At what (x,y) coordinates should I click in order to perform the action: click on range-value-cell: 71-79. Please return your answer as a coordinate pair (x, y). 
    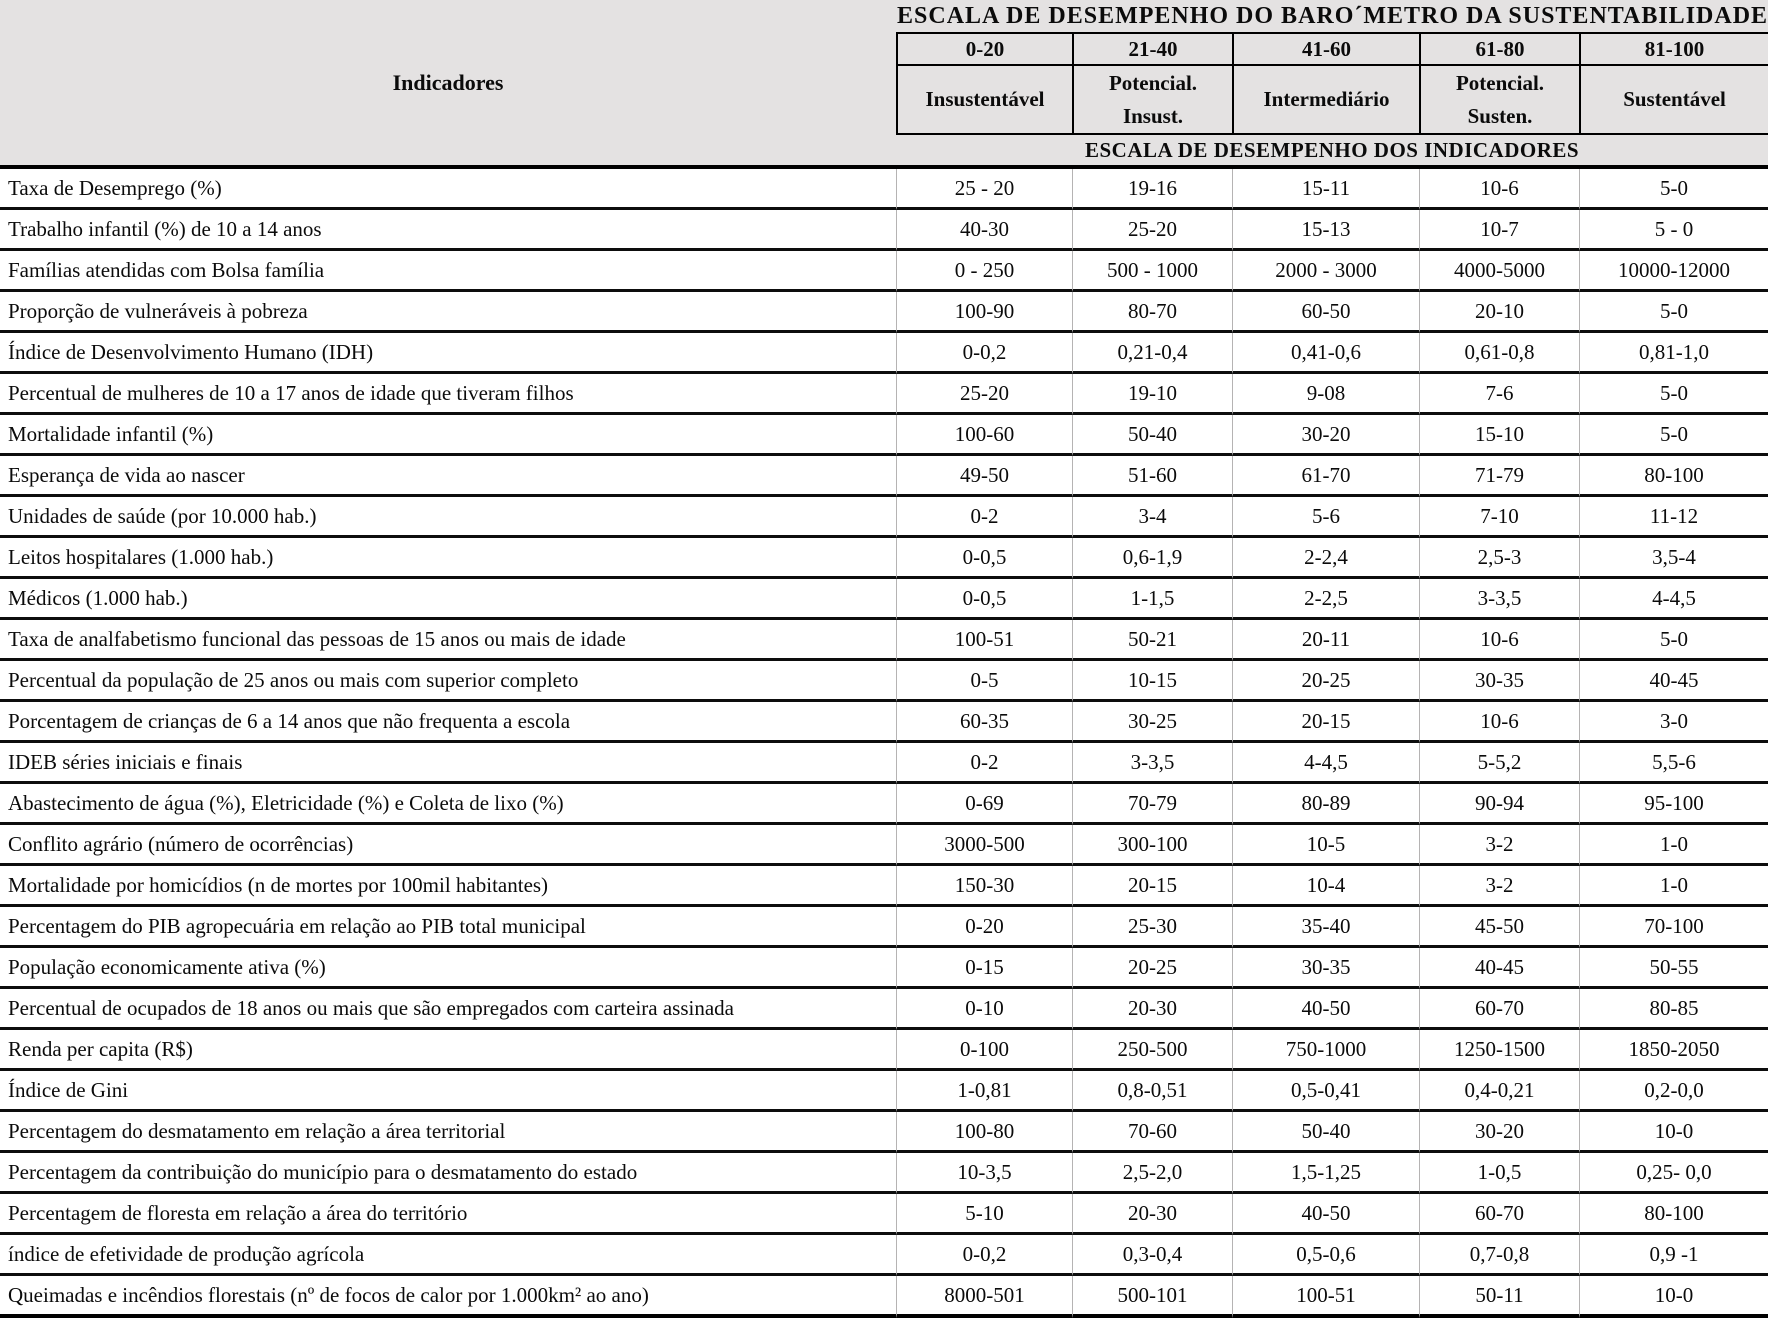
    Looking at the image, I should click on (1499, 477).